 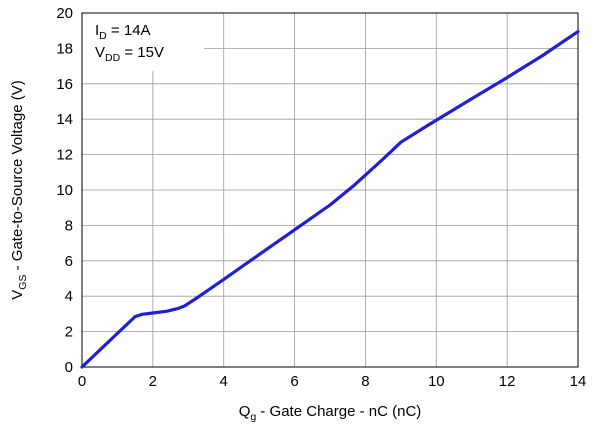 I want to click on annotation-box-fill, so click(x=143, y=42).